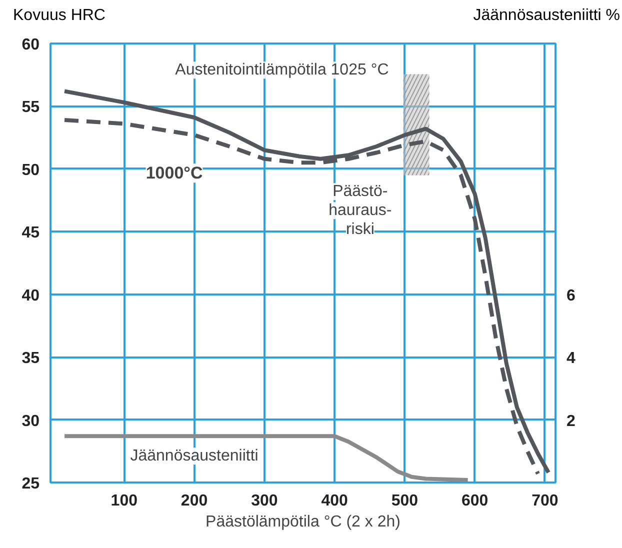  What do you see at coordinates (266, 458) in the screenshot?
I see `line-series` at bounding box center [266, 458].